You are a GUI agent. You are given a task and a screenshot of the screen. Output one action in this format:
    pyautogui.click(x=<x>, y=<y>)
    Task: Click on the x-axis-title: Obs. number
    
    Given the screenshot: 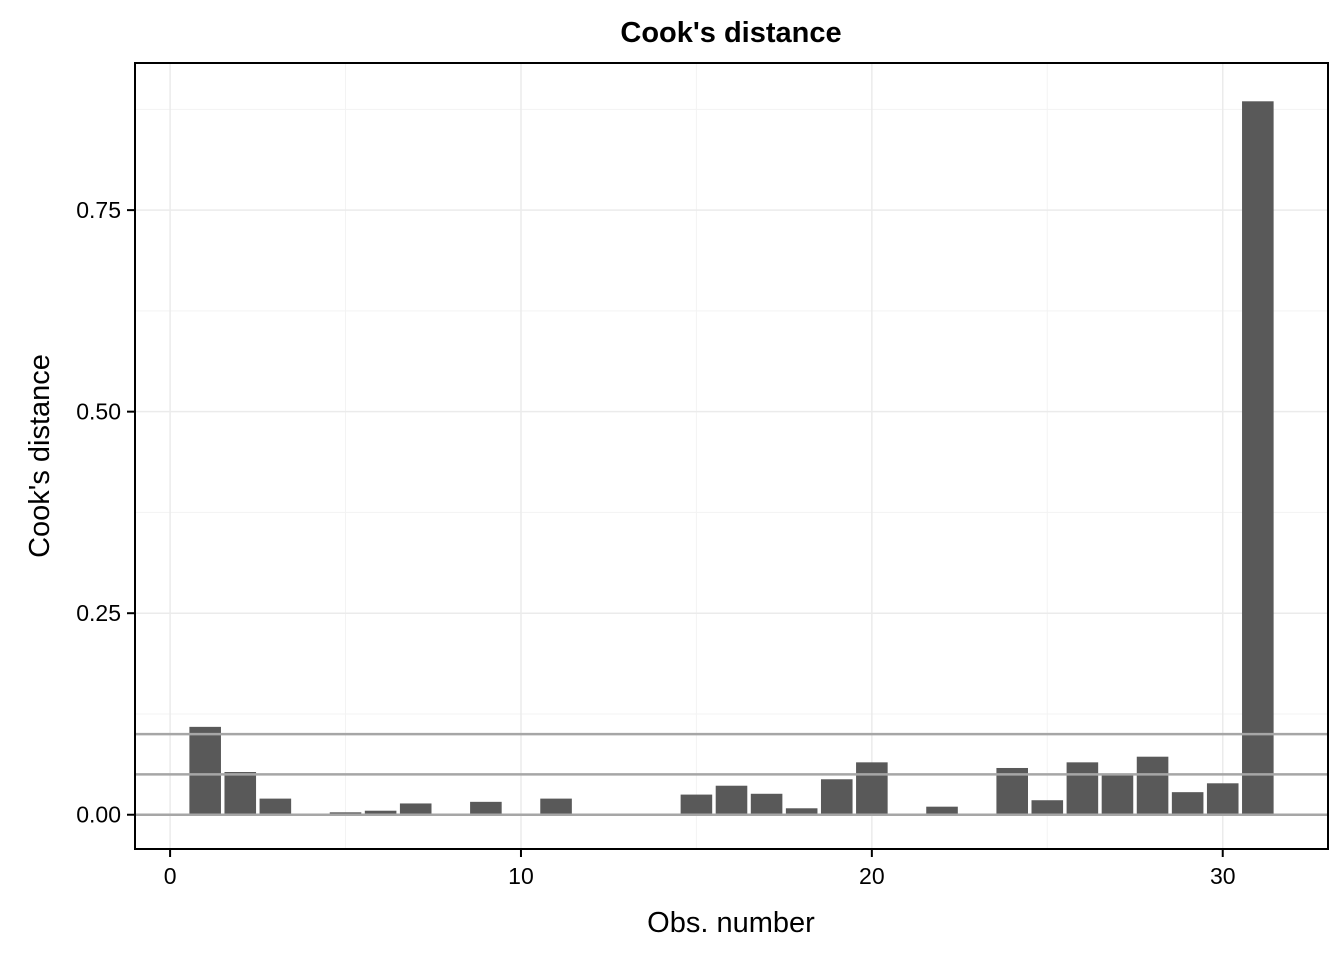 What is the action you would take?
    pyautogui.click(x=731, y=923)
    